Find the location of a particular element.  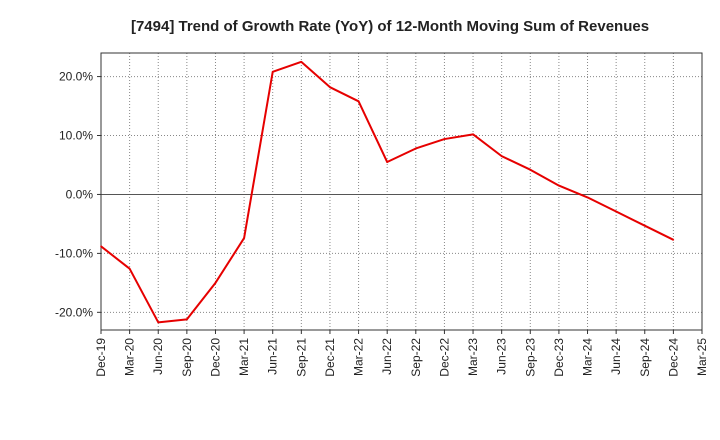

x-tick-label: Mar-25 is located at coordinates (702, 357).